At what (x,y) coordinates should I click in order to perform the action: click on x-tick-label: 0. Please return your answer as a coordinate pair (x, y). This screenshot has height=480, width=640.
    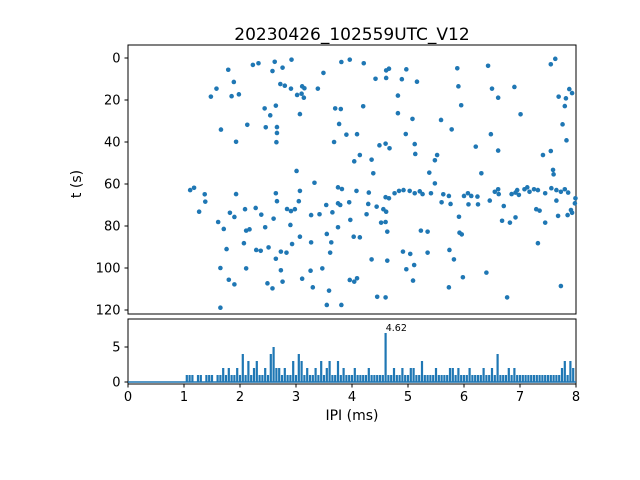
    Looking at the image, I should click on (128, 397).